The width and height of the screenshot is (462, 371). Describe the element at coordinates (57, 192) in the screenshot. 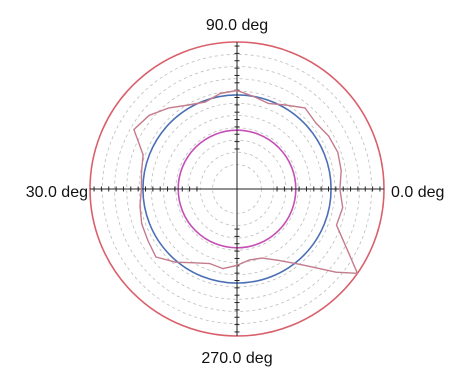

I see `angle-label-180: 30.0 deg` at that location.